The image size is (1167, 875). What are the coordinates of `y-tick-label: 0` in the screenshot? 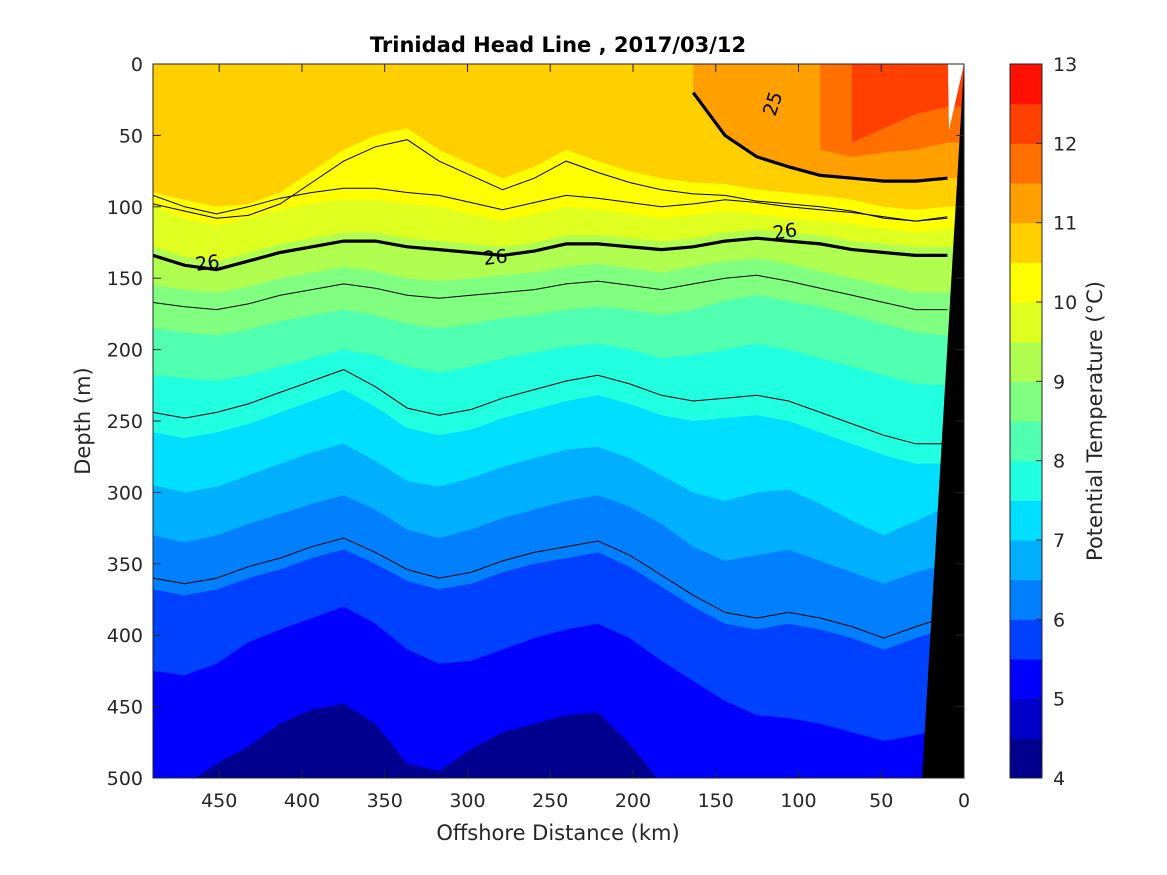 It's located at (137, 65).